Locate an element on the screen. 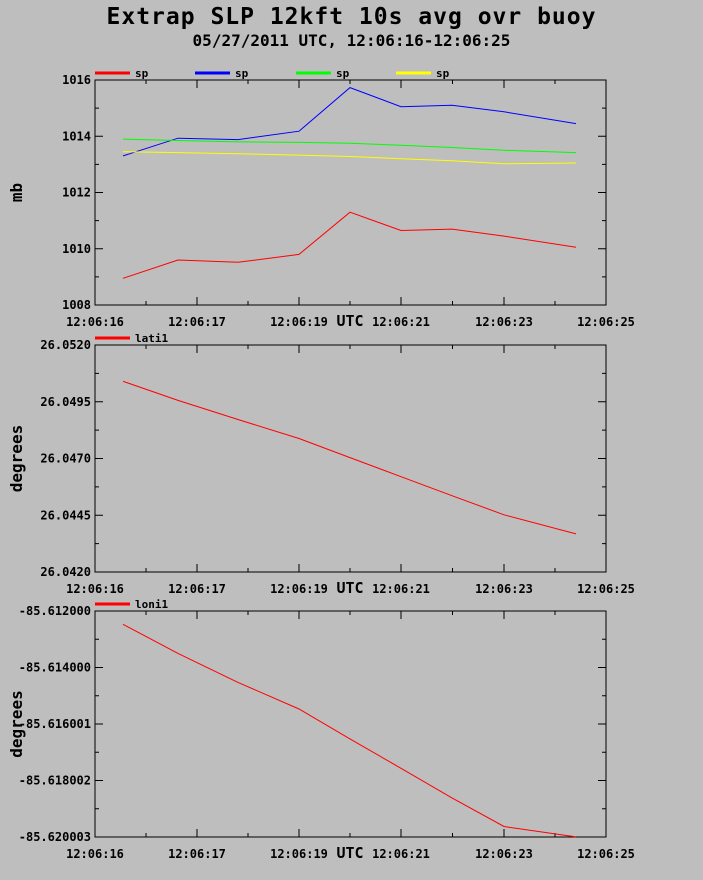 The width and height of the screenshot is (703, 880). y-tick-label: 1016 is located at coordinates (76, 80).